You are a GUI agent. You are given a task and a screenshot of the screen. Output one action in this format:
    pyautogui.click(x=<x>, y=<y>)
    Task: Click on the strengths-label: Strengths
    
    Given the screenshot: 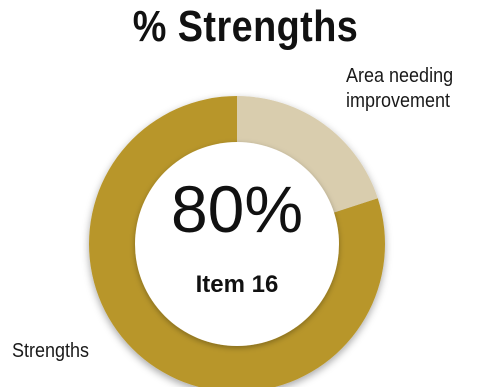 What is the action you would take?
    pyautogui.click(x=51, y=351)
    